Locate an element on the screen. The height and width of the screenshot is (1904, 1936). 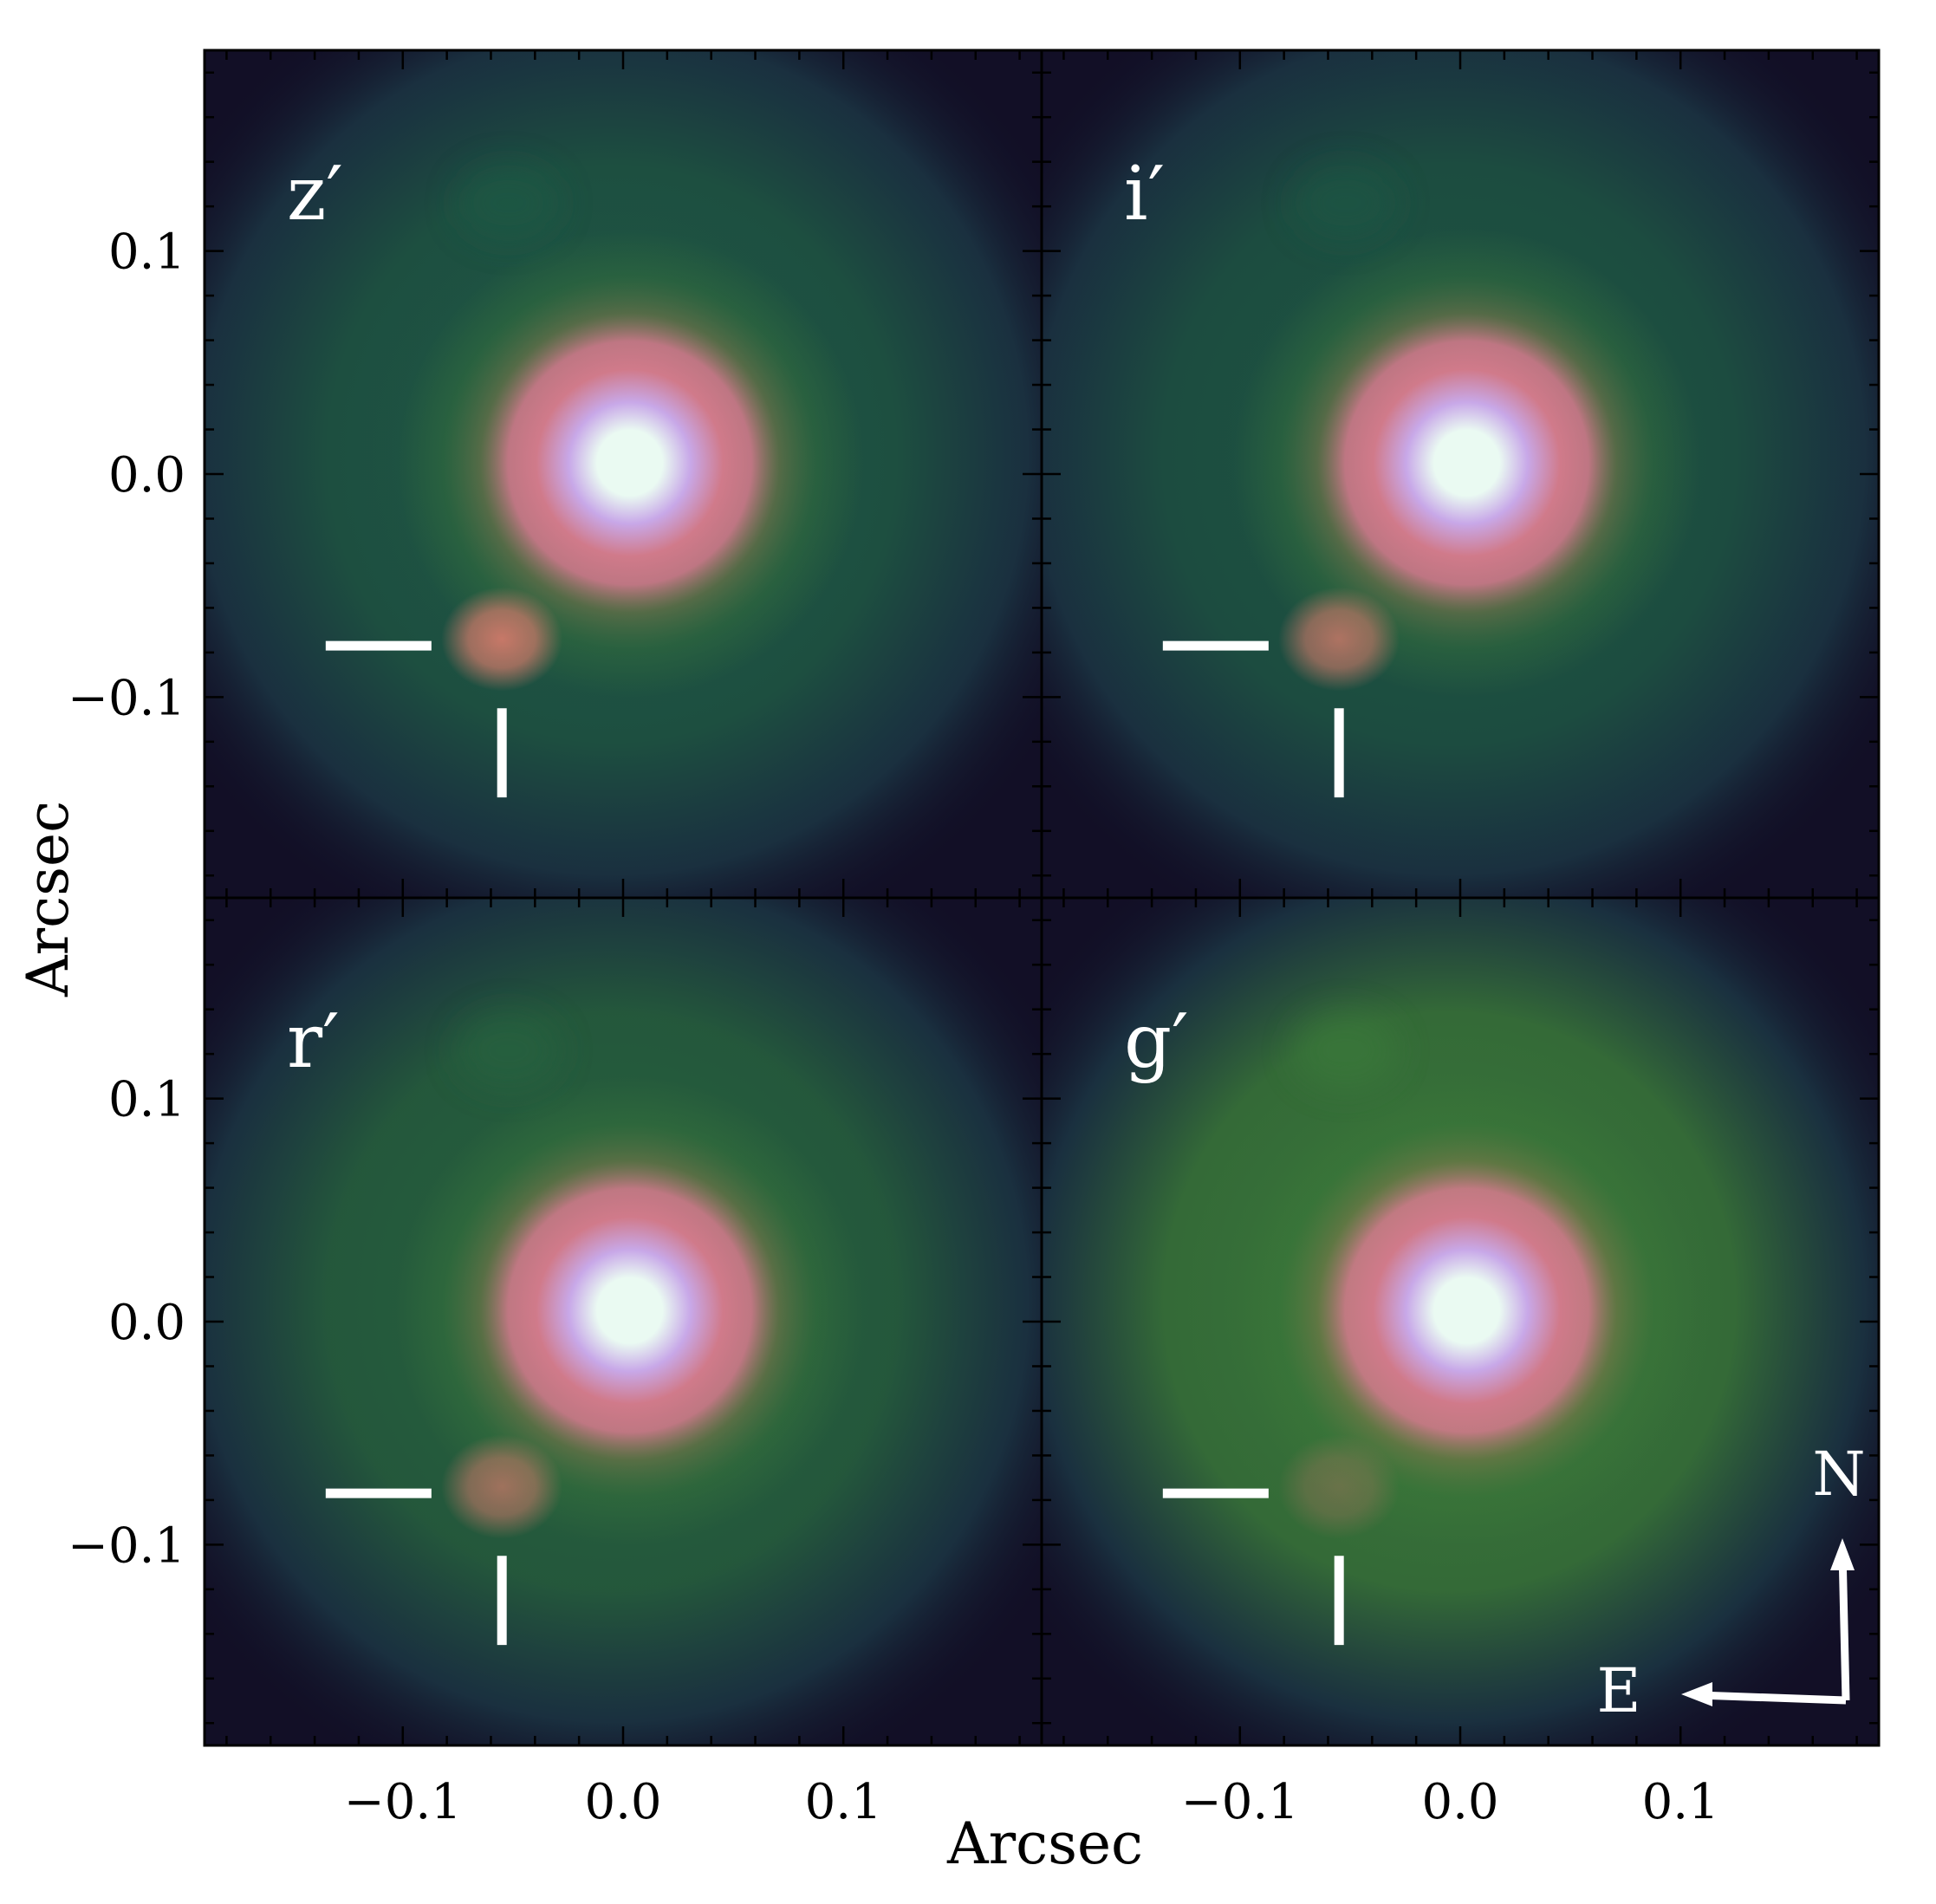
east-label: E is located at coordinates (1618, 1690).